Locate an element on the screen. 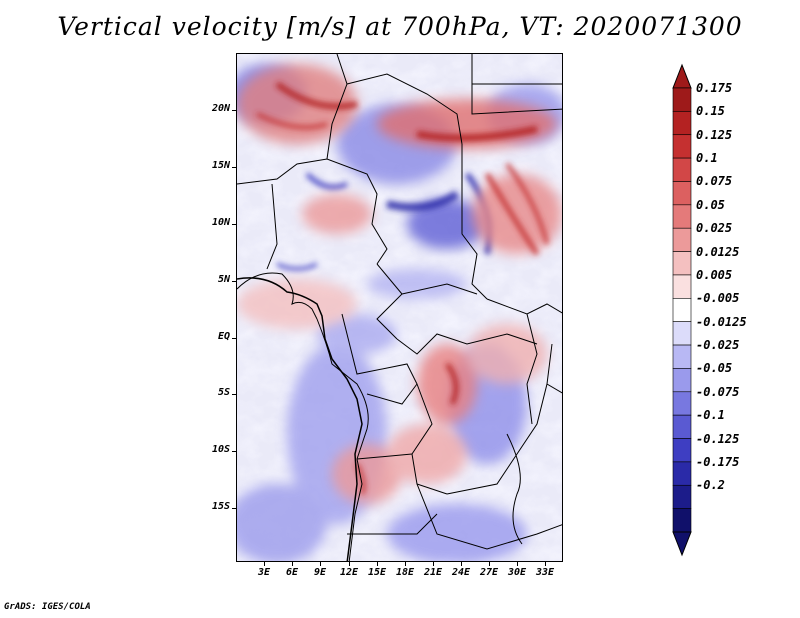  colorbar-label: 0.175 is located at coordinates (714, 88).